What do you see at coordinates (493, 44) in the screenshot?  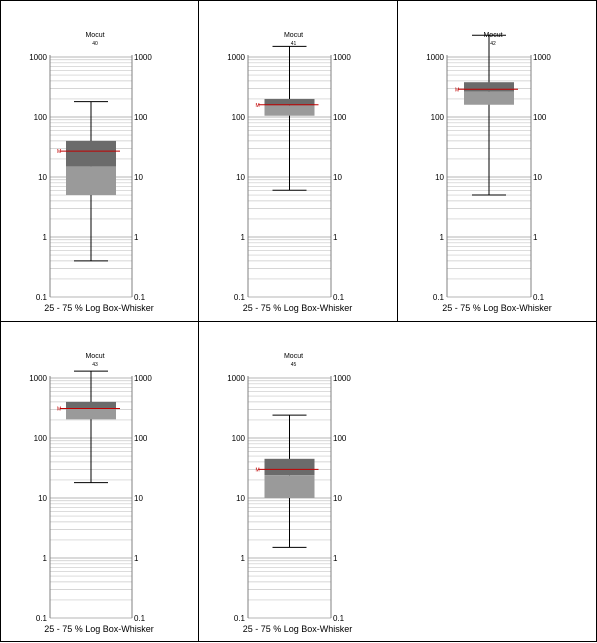 I see `chart-subtitle: 42` at bounding box center [493, 44].